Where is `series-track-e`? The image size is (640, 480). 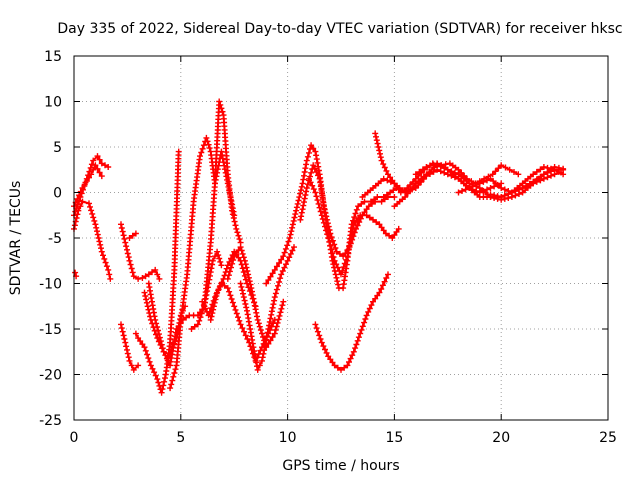
series-track-e is located at coordinates (140, 251).